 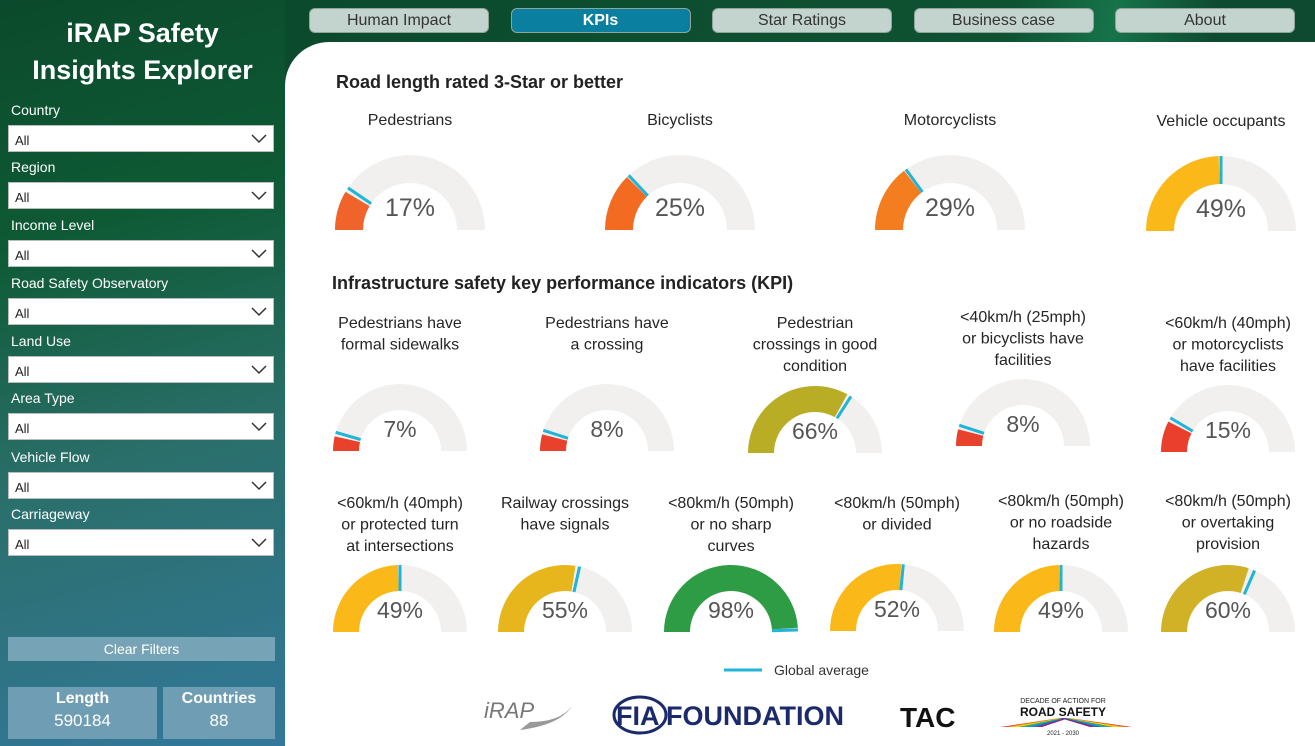 I want to click on gauge-label: Motorcyclists, so click(x=950, y=120).